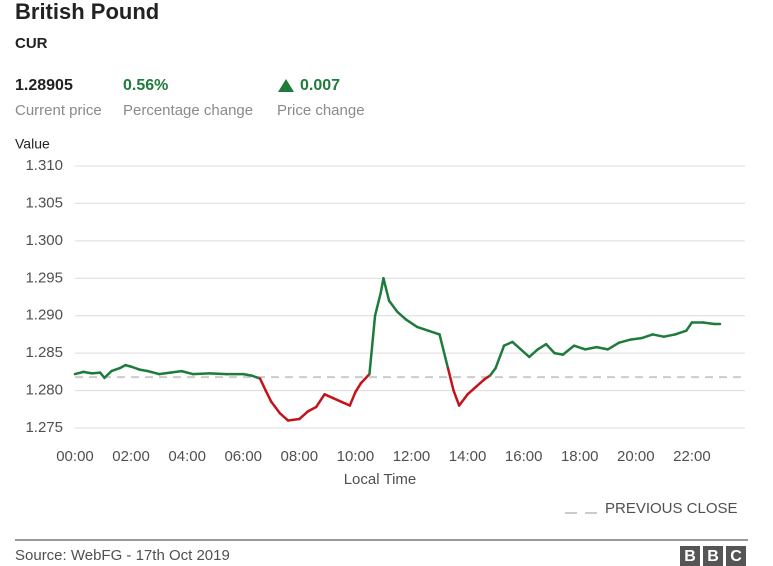 Image resolution: width=773 pixels, height=566 pixels. I want to click on x-tick-label: 18:00, so click(580, 456).